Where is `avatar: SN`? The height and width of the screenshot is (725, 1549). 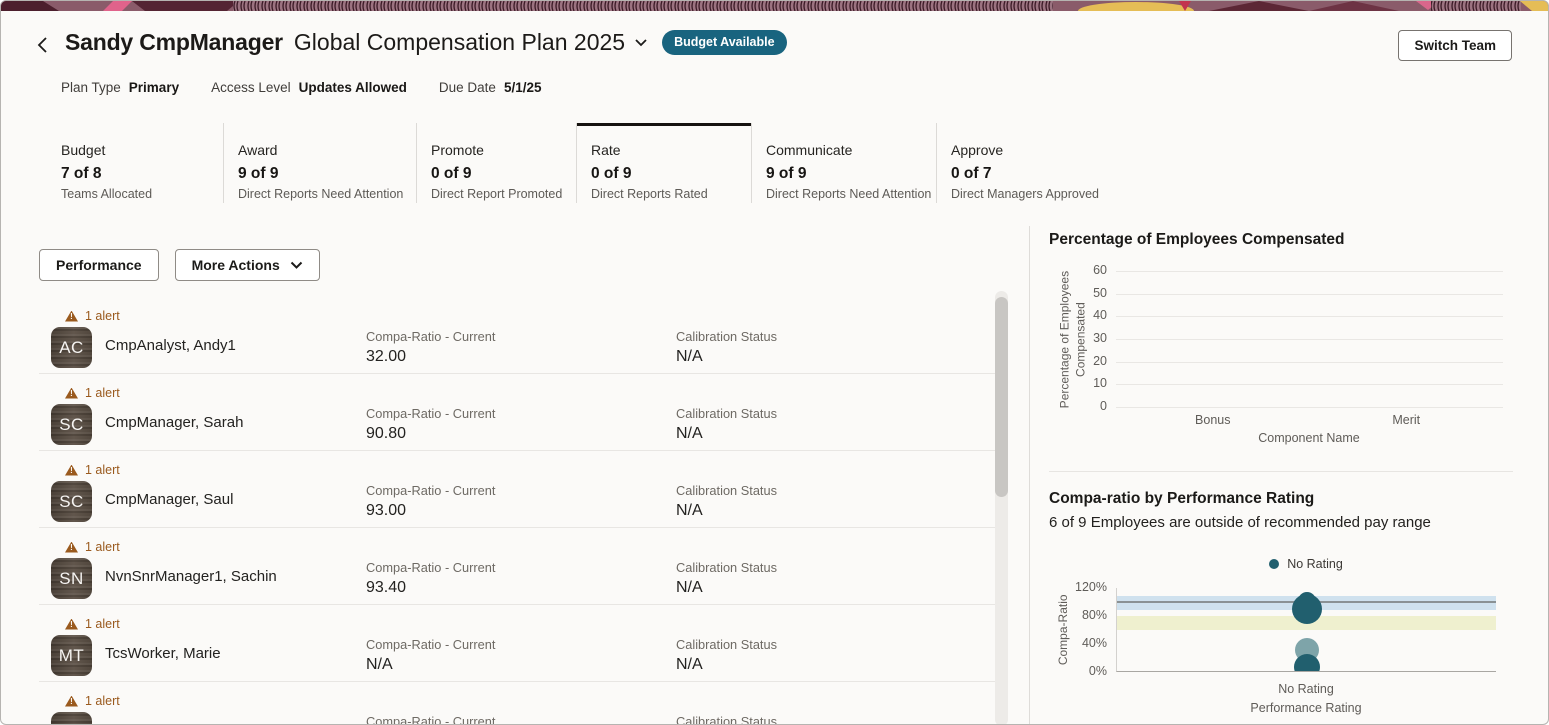 avatar: SN is located at coordinates (71, 578).